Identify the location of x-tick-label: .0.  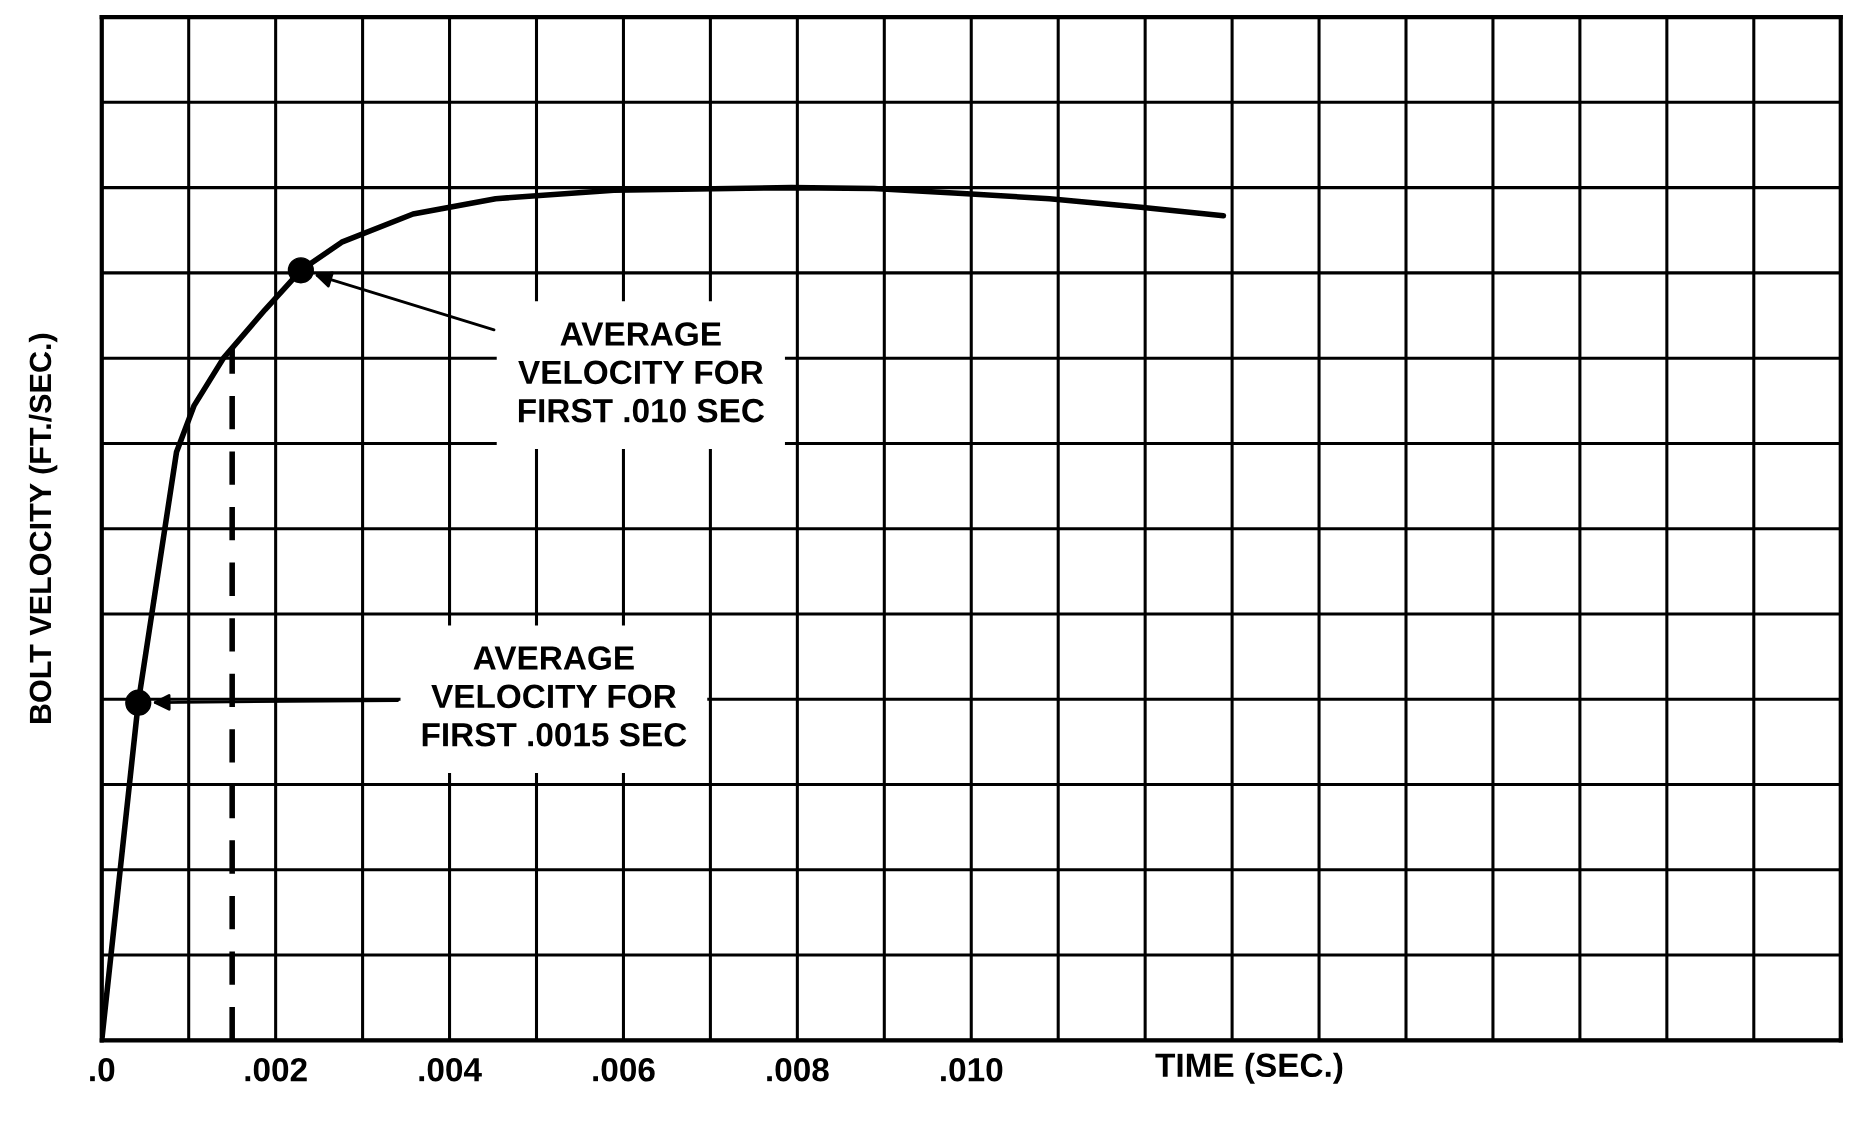
(102, 1069).